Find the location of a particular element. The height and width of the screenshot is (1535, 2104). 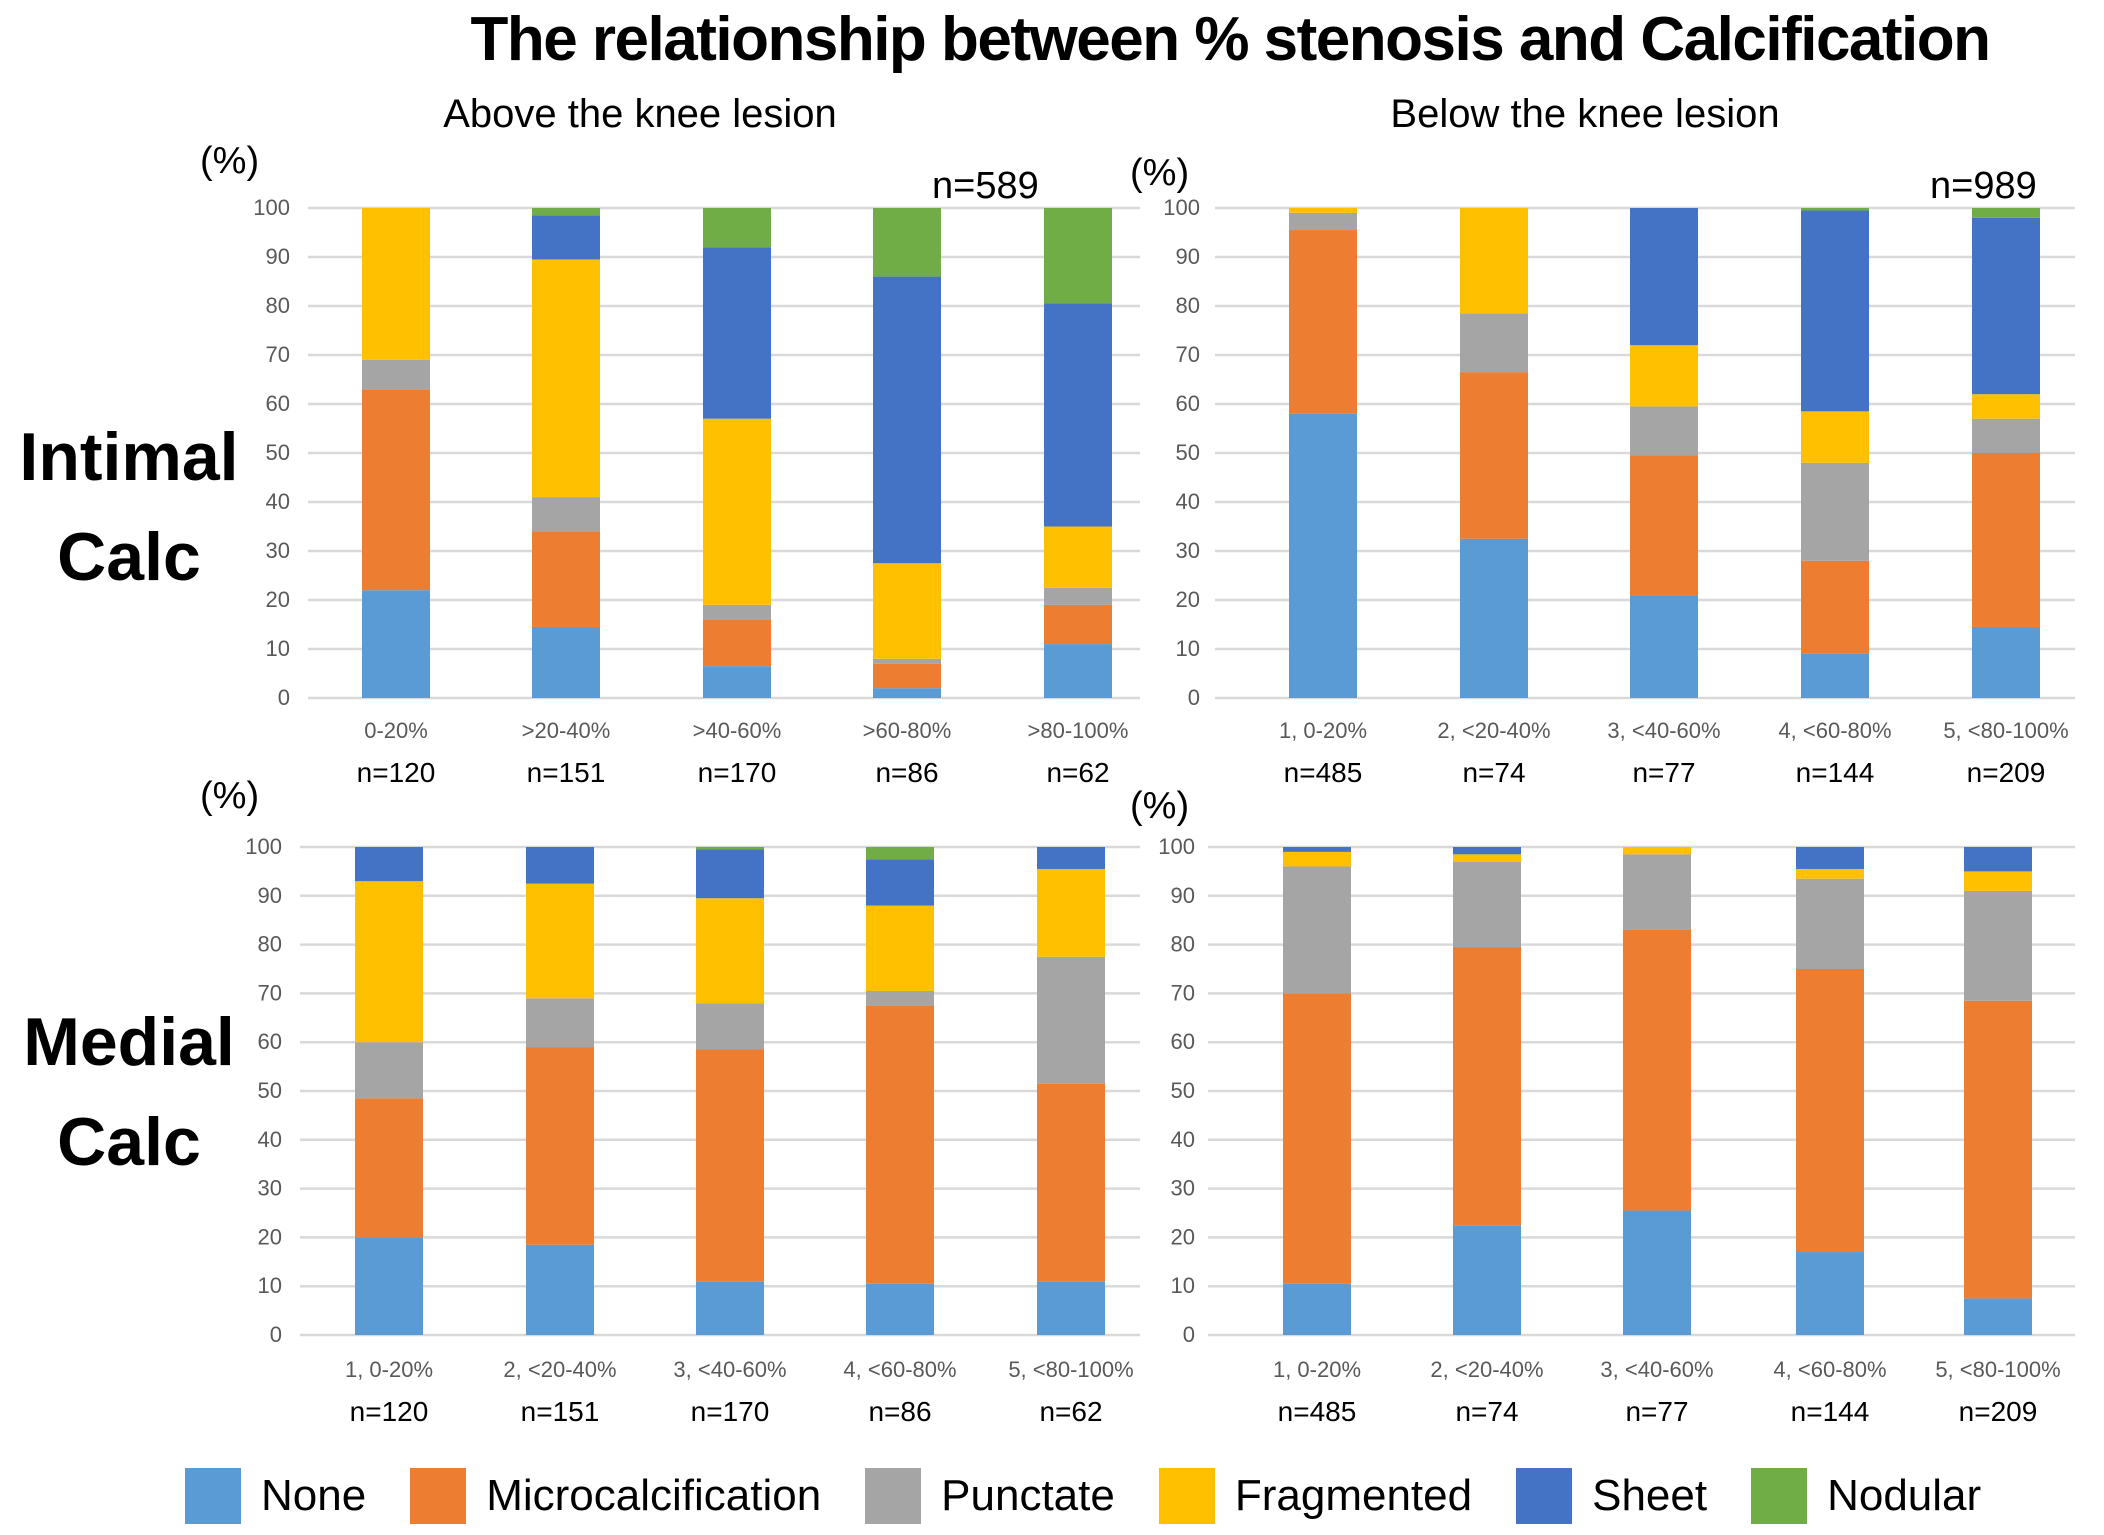

category-count-label: n=209 is located at coordinates (1998, 1411).